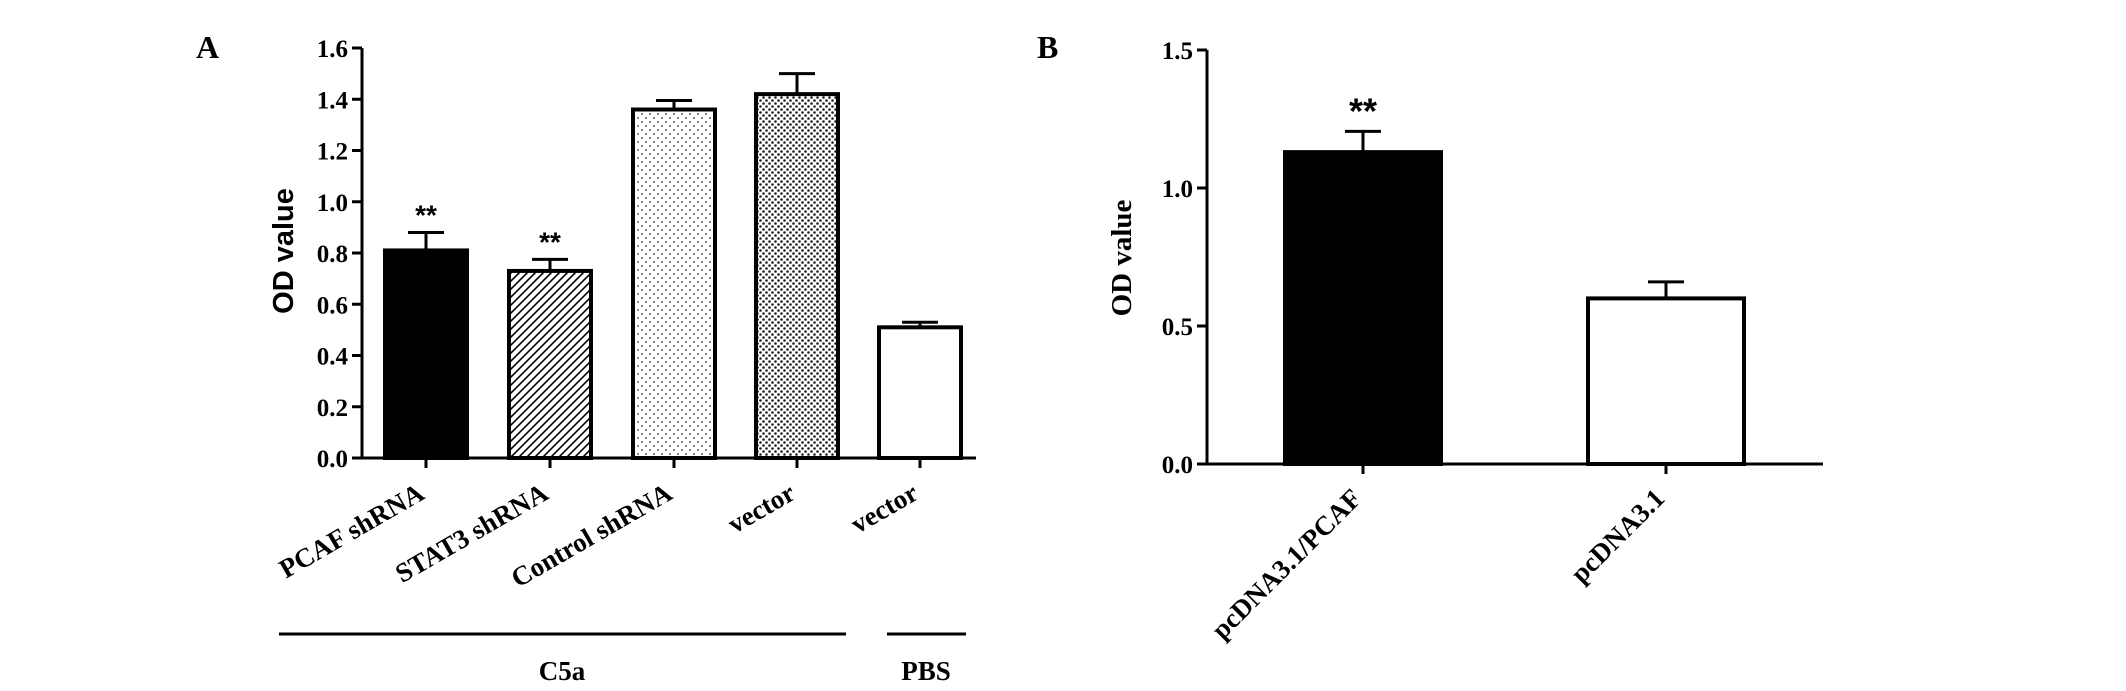  I want to click on y-tick-label: 0.8, so click(332, 254).